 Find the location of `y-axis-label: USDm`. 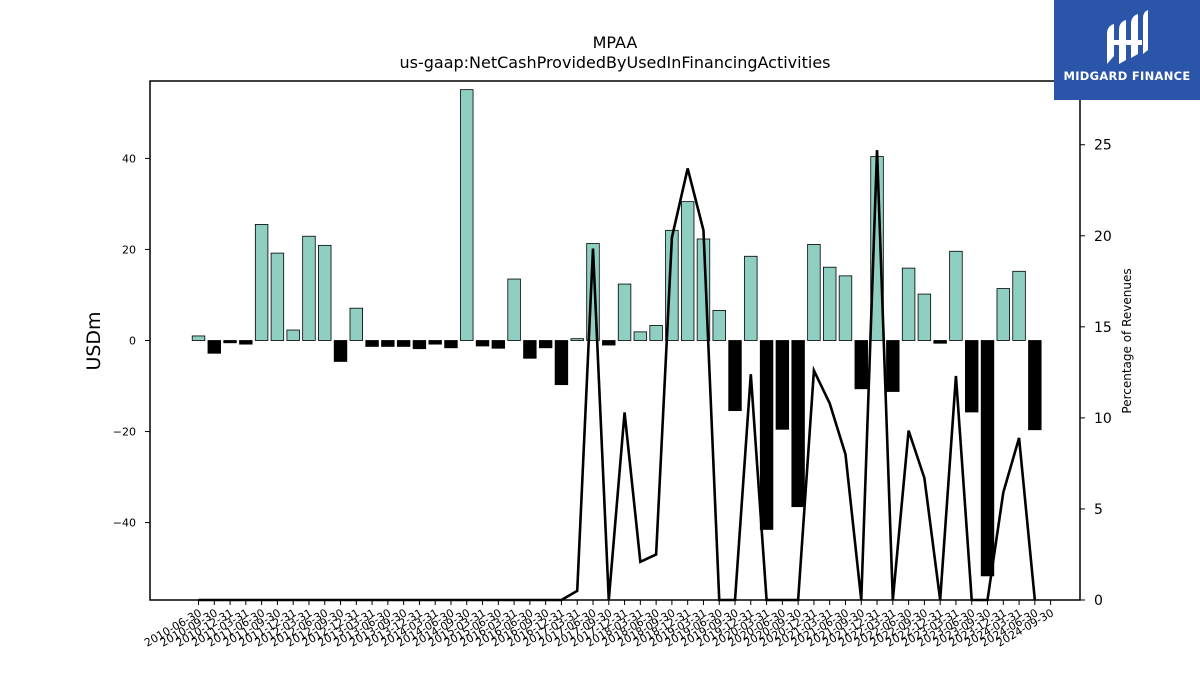

y-axis-label: USDm is located at coordinates (94, 340).